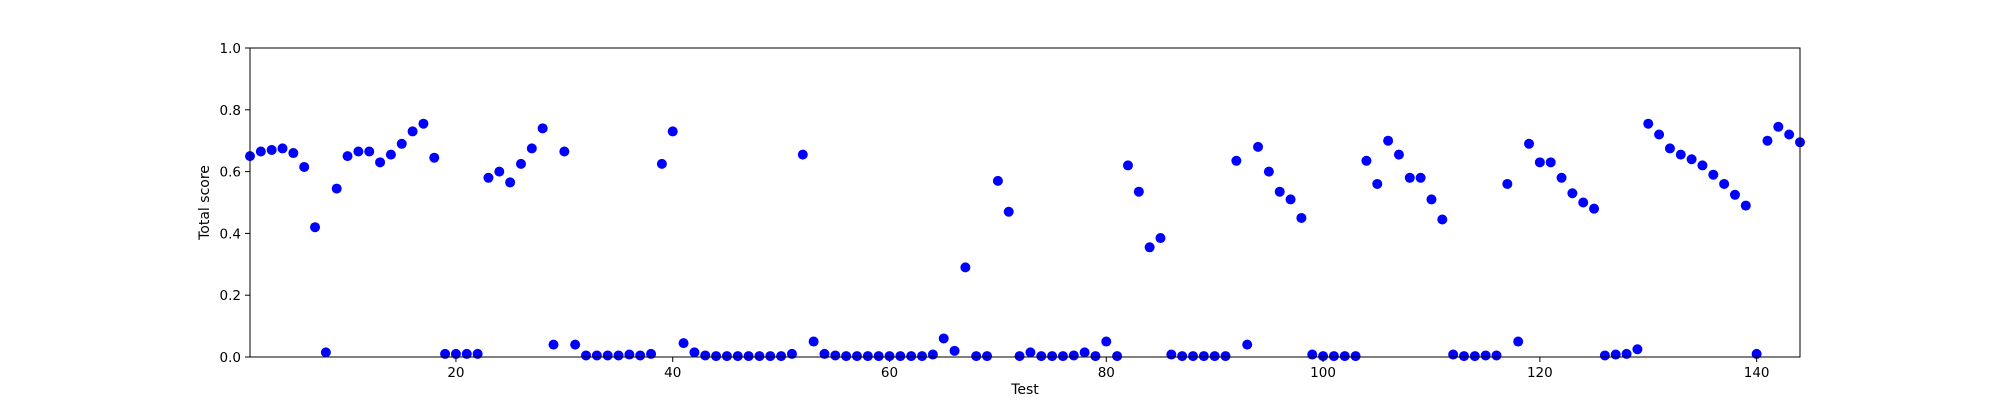  Describe the element at coordinates (205, 203) in the screenshot. I see `y-axis-title: Total score` at that location.